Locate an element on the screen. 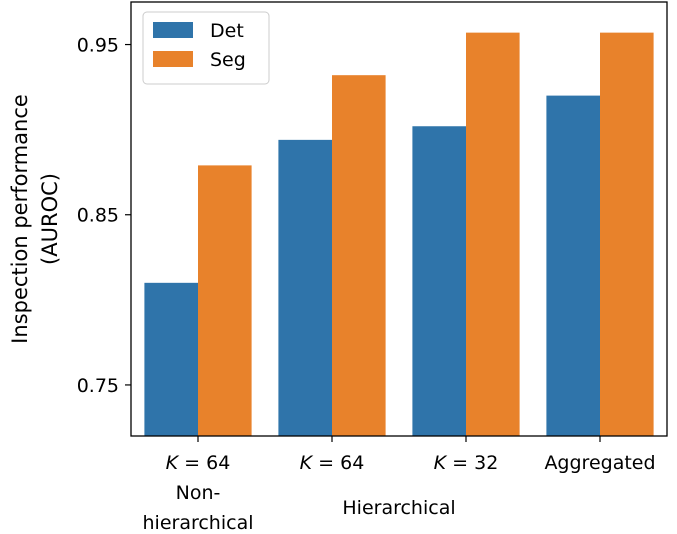 This screenshot has height=534, width=677. legend-swatch-det is located at coordinates (173, 30).